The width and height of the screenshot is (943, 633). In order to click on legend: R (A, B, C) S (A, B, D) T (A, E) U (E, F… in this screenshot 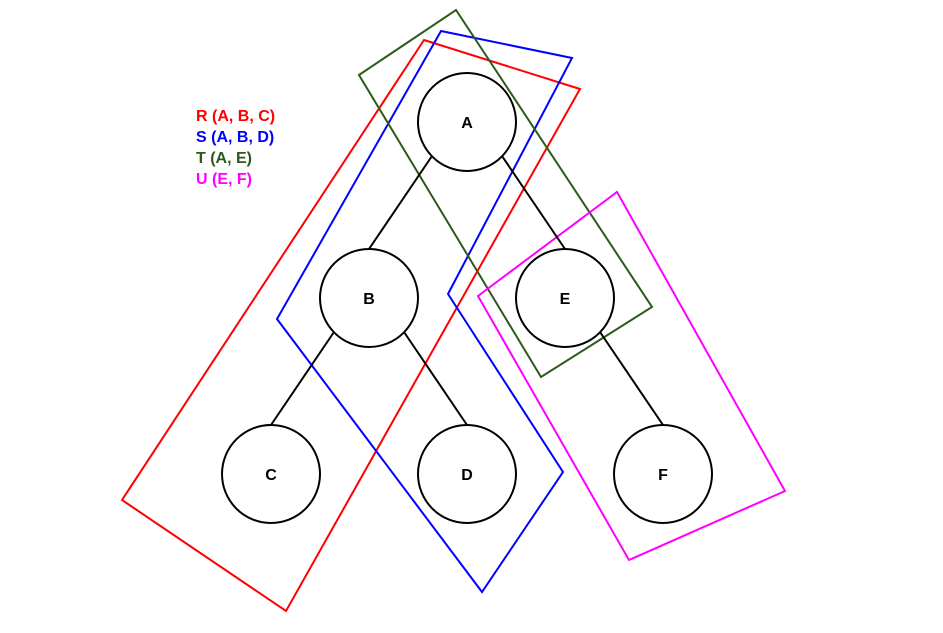, I will do `click(235, 148)`.